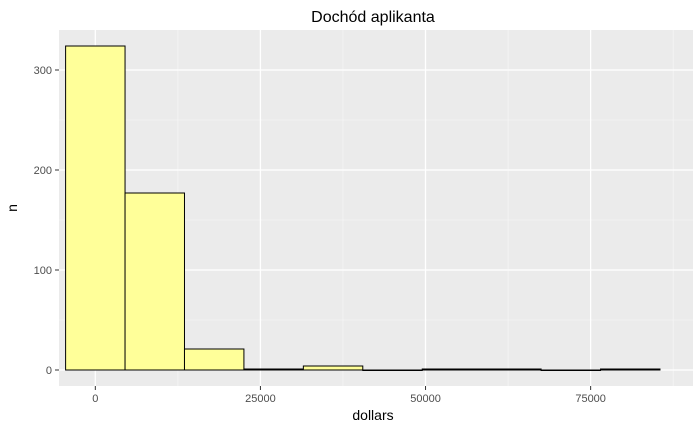  Describe the element at coordinates (425, 399) in the screenshot. I see `x-tick-label: 50000` at that location.